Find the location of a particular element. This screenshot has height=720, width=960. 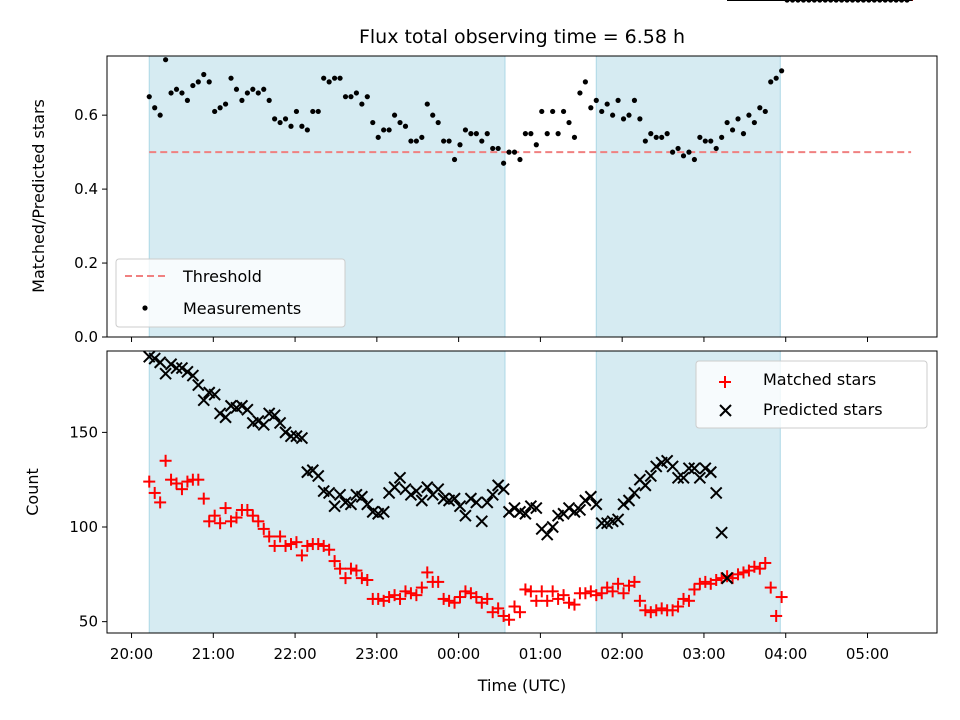

x-tick-label: 22:00 is located at coordinates (294, 654).